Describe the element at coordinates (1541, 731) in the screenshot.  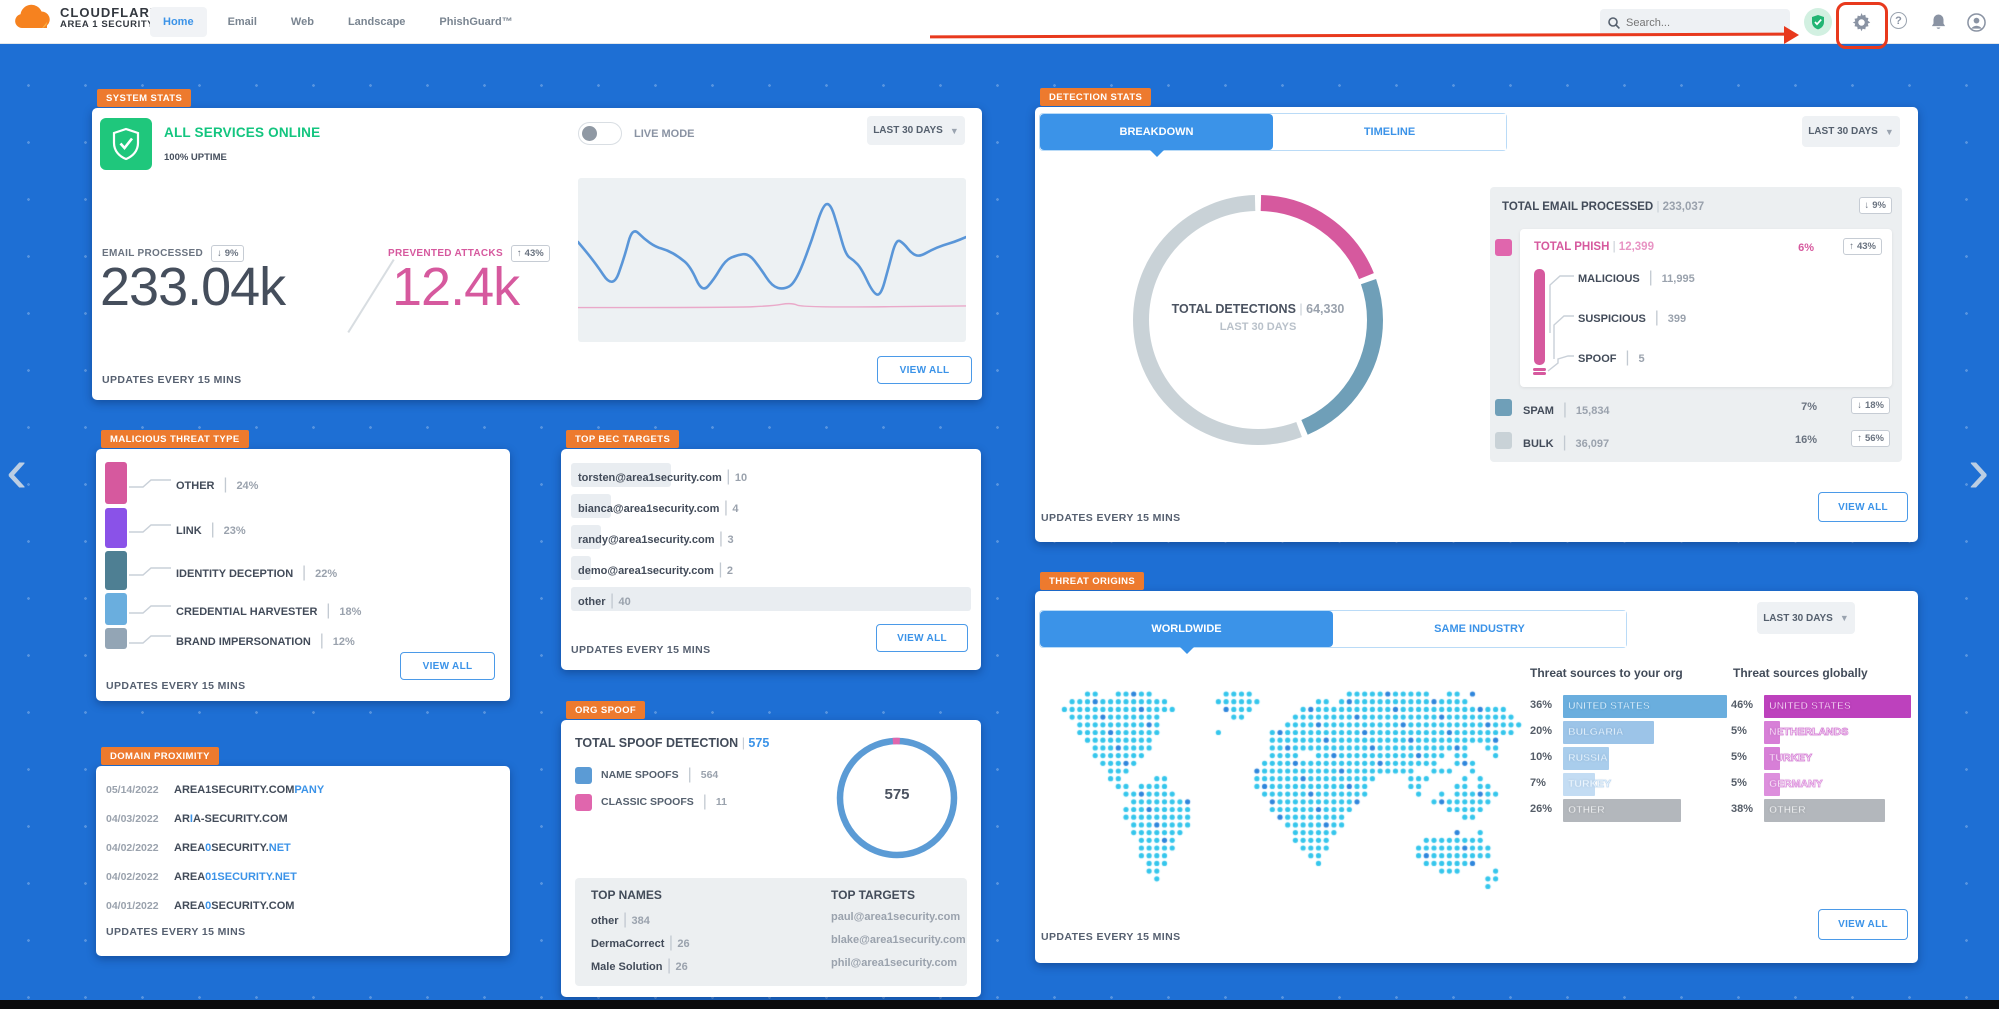
I see `origin-pct-label: 20%` at that location.